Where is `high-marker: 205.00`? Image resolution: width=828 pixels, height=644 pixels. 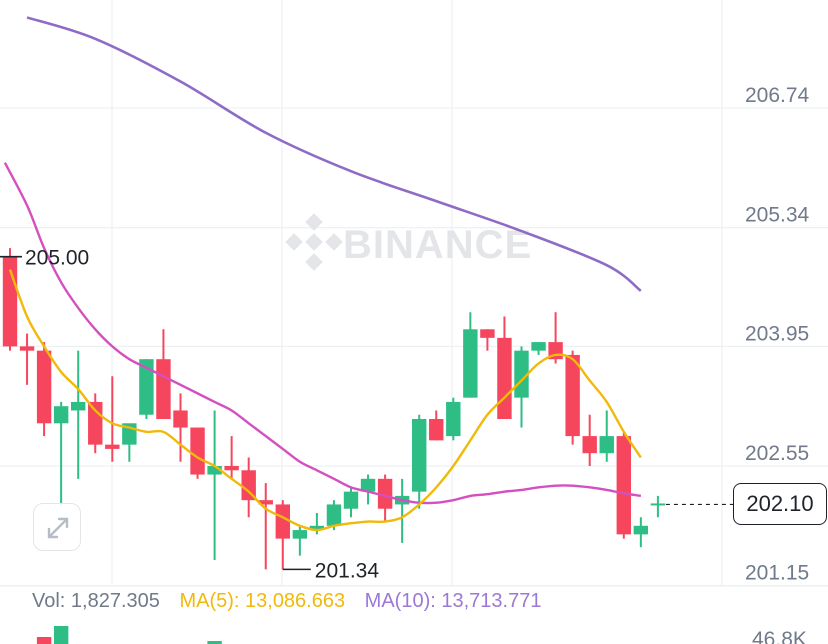
high-marker: 205.00 is located at coordinates (44, 258).